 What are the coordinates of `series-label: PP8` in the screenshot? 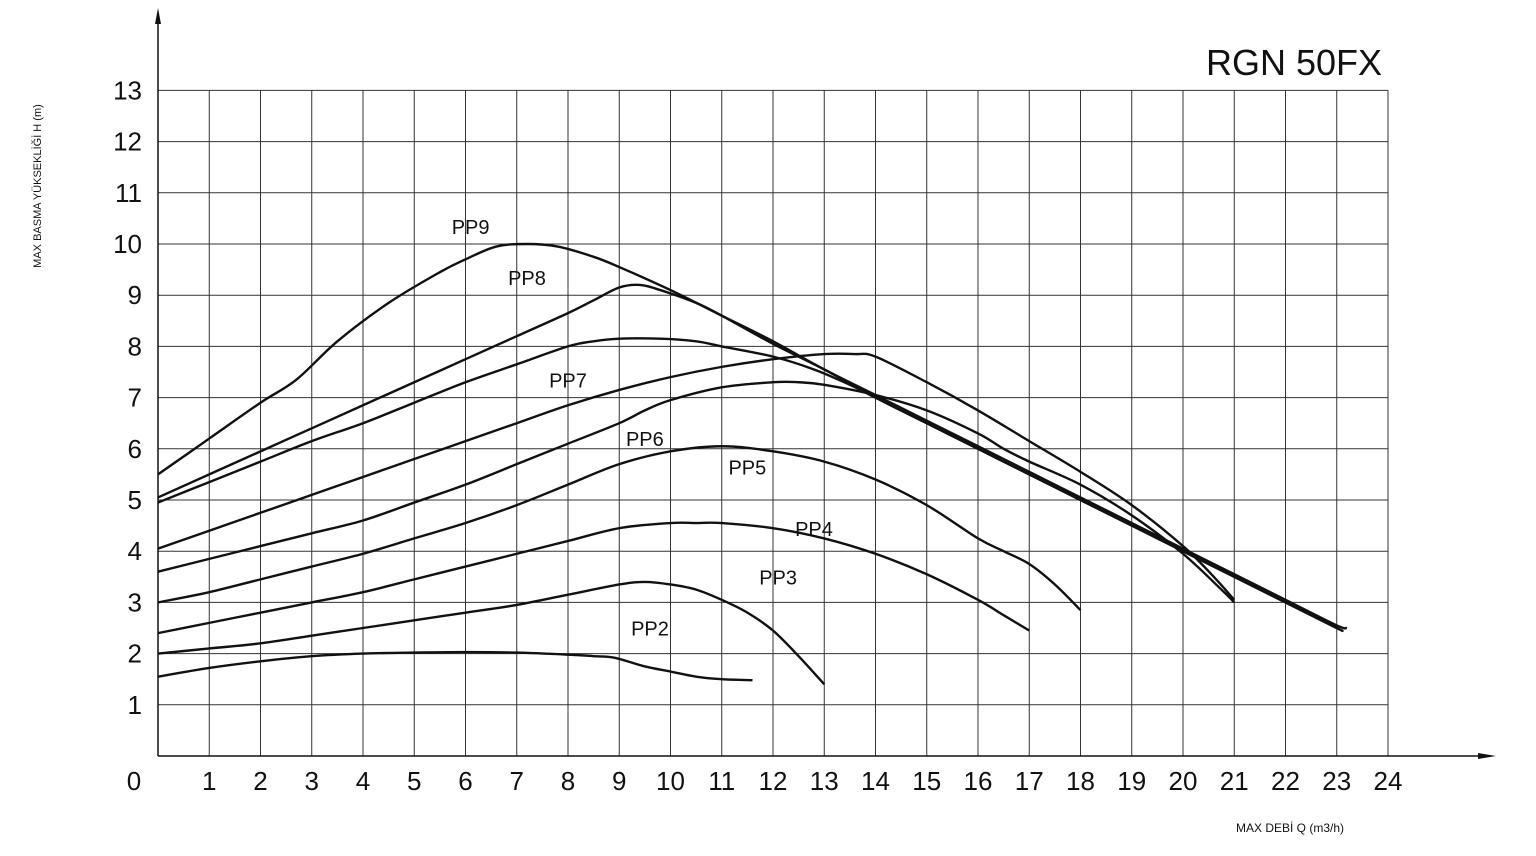 It's located at (527, 279).